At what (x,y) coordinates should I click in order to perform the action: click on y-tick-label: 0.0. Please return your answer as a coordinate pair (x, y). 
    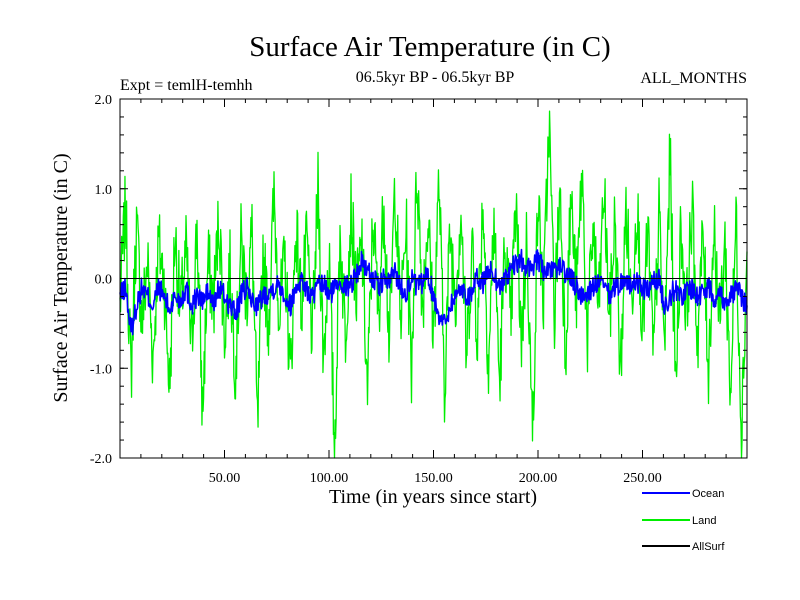
    Looking at the image, I should click on (104, 280).